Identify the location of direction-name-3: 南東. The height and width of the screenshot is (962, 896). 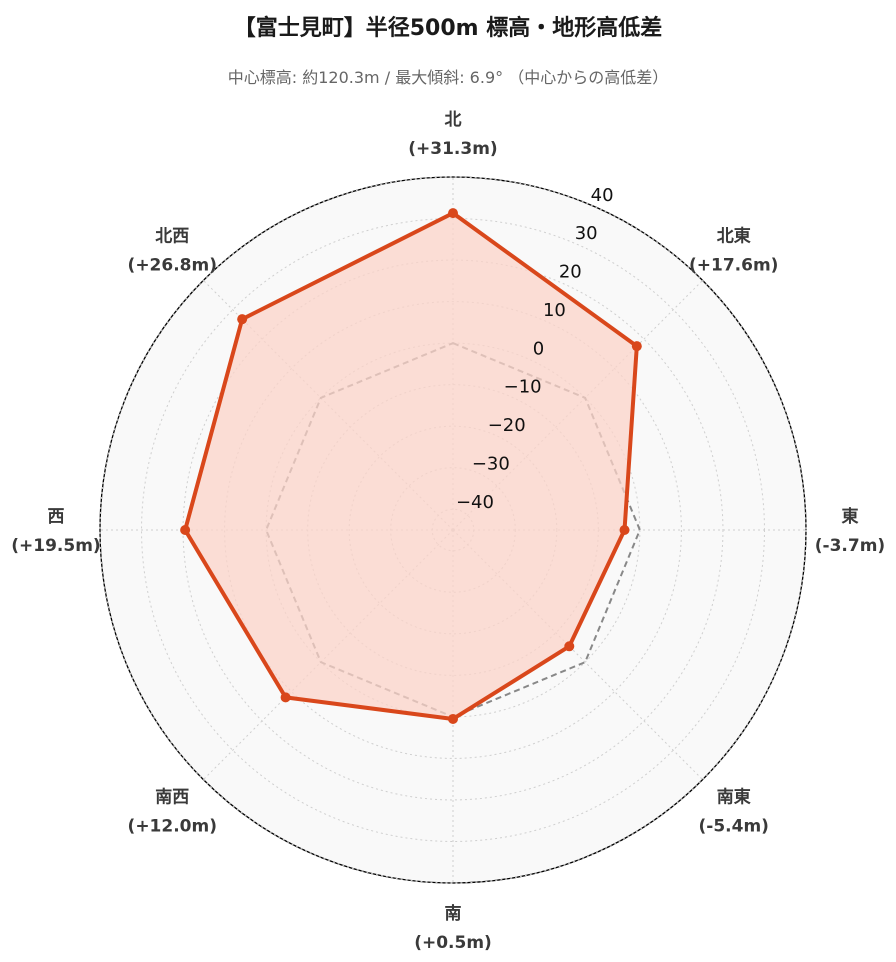
(734, 797).